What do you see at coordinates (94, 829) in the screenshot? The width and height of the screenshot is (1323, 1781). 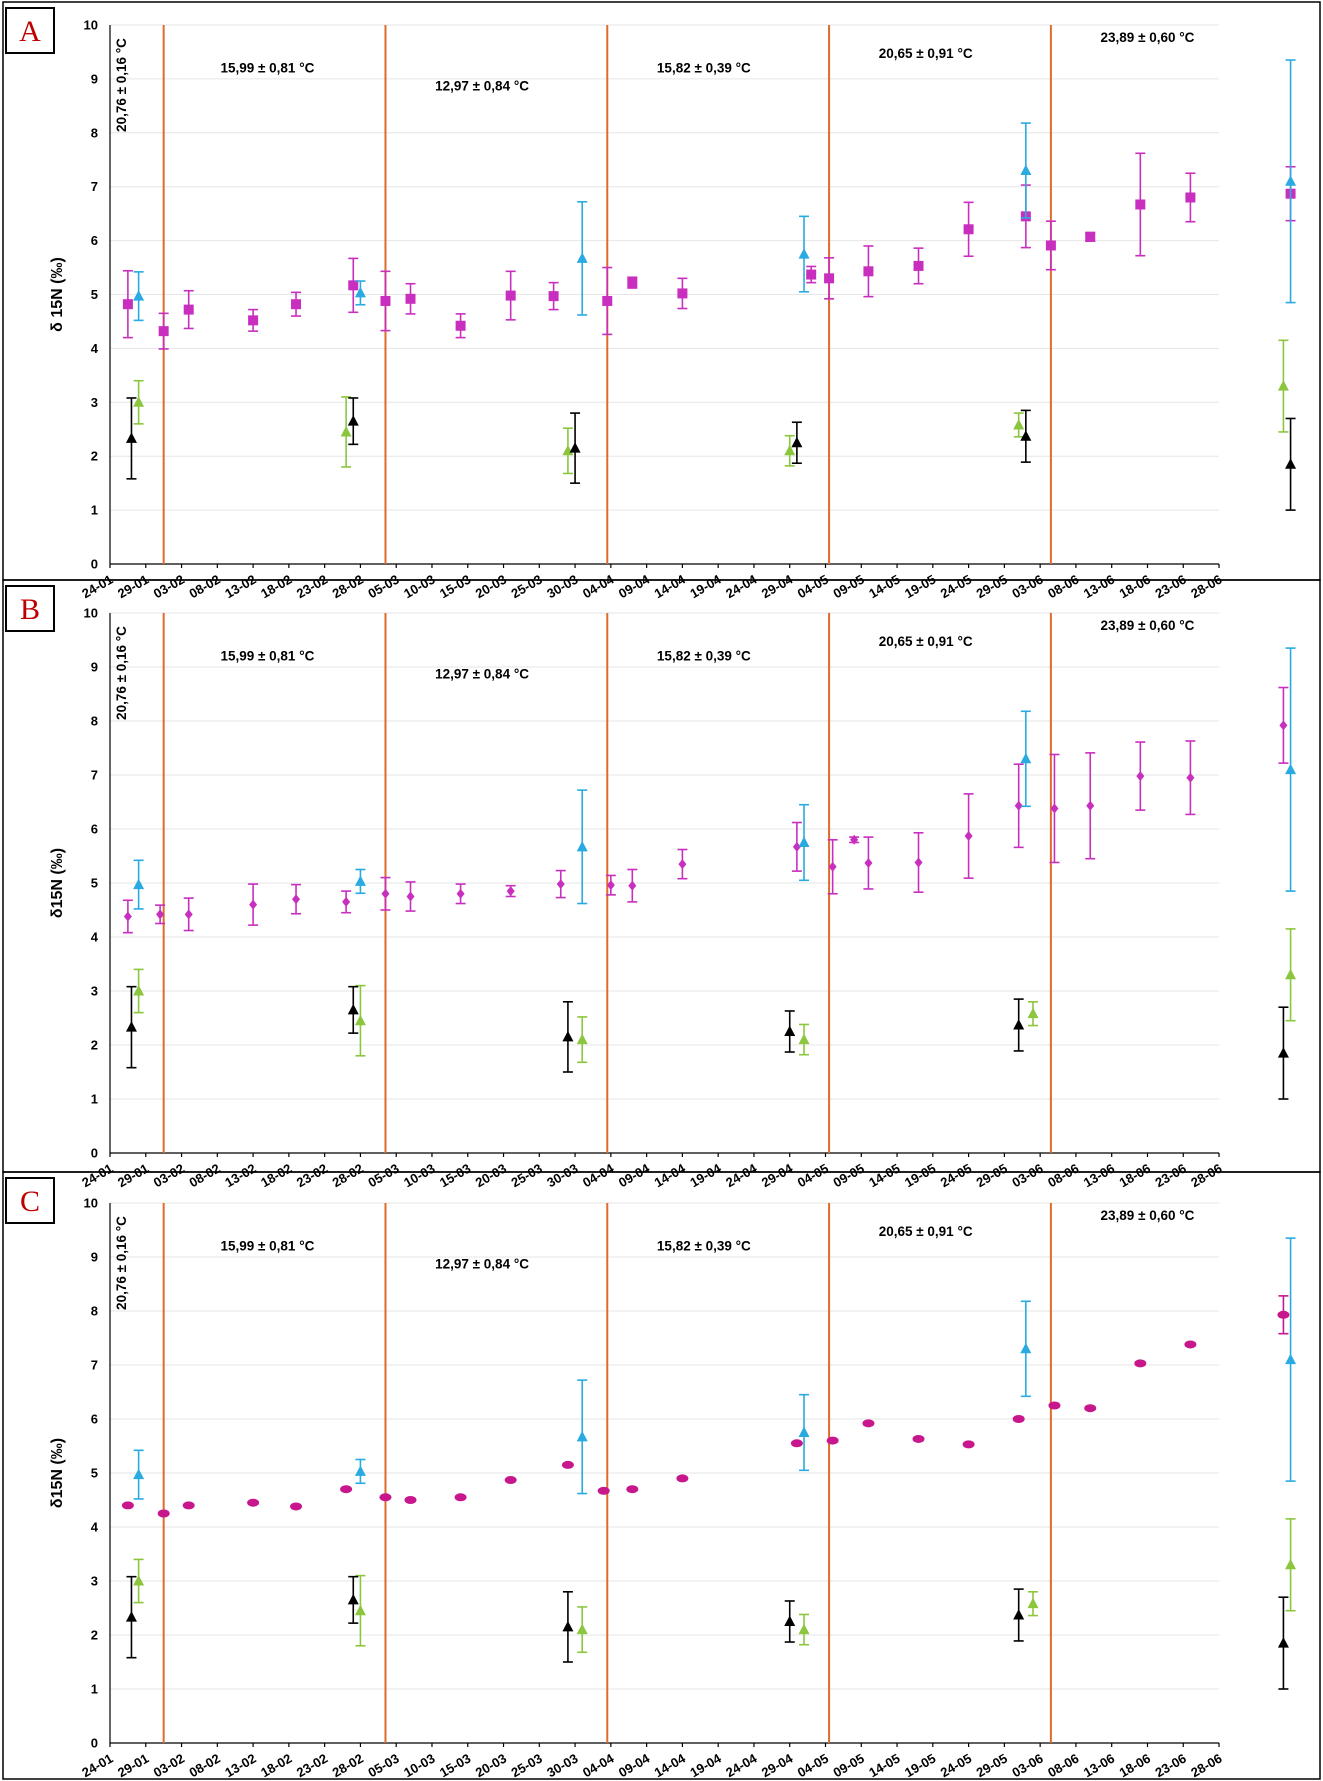 I see `y-tick-label: 6` at bounding box center [94, 829].